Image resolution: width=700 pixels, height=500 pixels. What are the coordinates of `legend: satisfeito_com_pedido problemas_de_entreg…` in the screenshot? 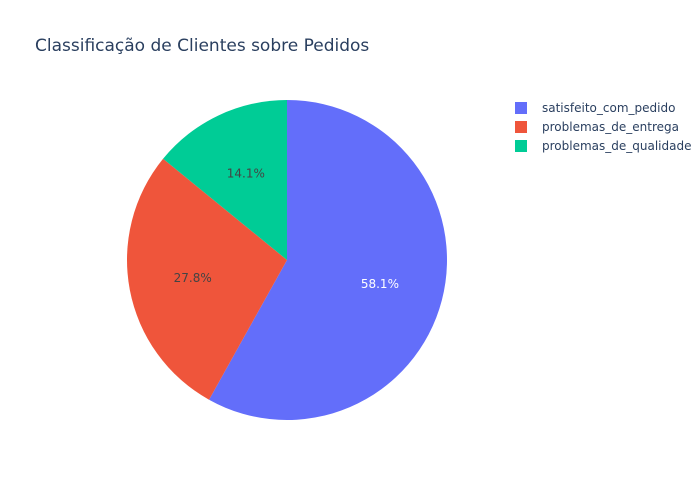 It's located at (603, 127).